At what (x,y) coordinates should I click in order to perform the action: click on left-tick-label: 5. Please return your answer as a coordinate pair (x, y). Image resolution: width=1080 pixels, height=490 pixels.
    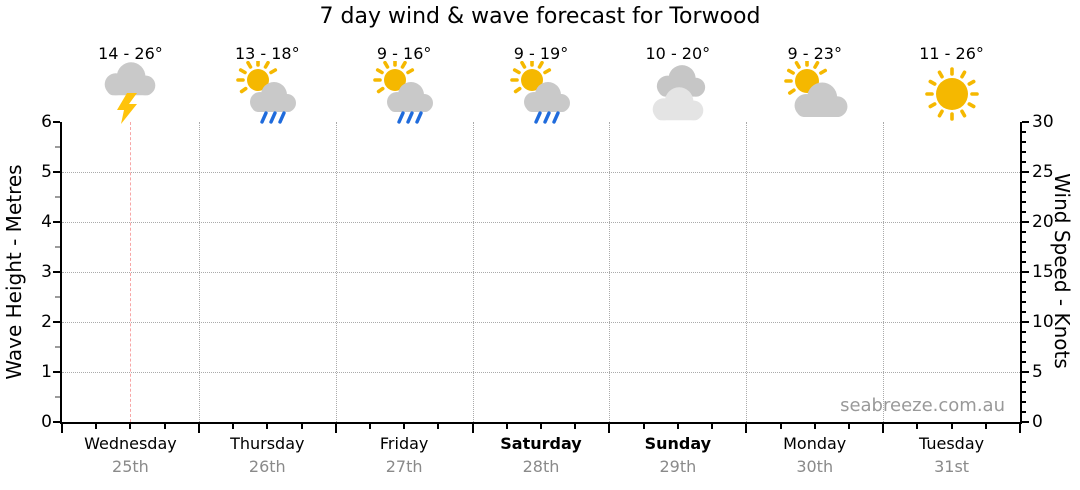
    Looking at the image, I should click on (46, 172).